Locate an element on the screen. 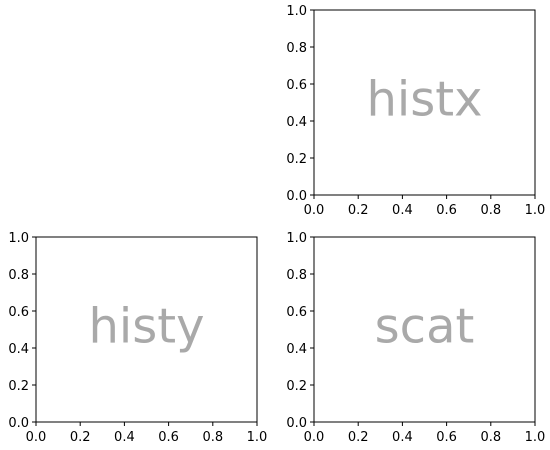  histy-x-tick-label: 1.0 is located at coordinates (257, 437).